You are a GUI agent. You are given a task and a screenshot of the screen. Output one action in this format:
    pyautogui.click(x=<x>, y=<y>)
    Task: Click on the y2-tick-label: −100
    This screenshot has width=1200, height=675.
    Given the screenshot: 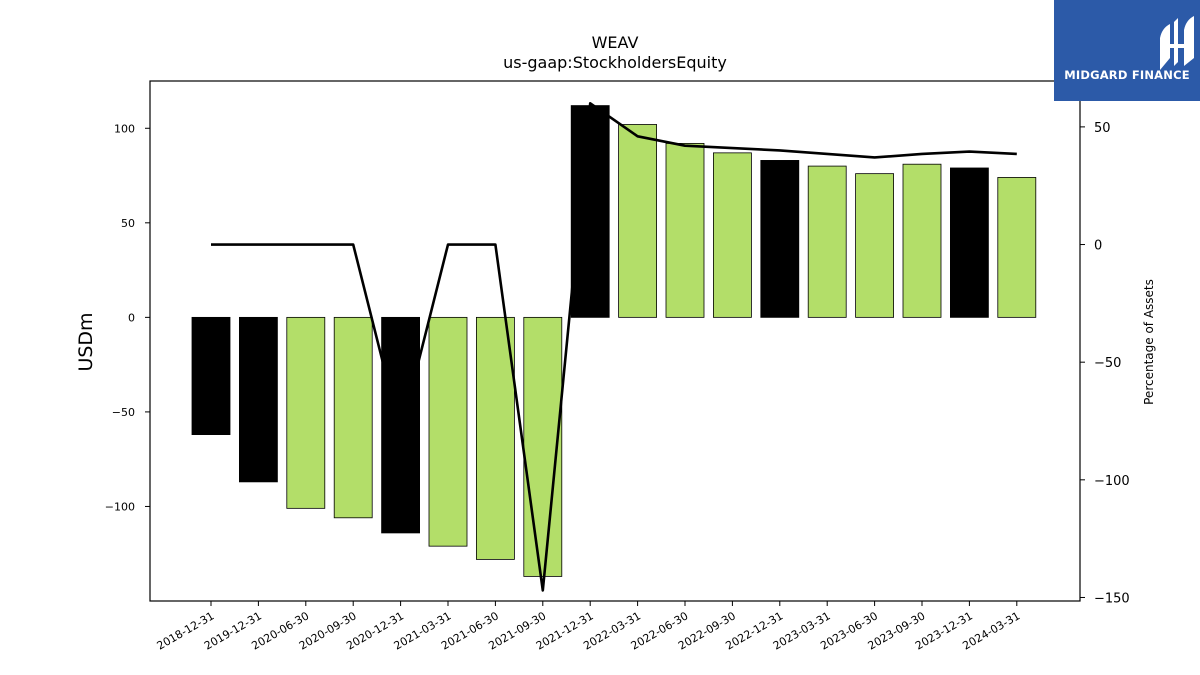 What is the action you would take?
    pyautogui.click(x=1112, y=481)
    